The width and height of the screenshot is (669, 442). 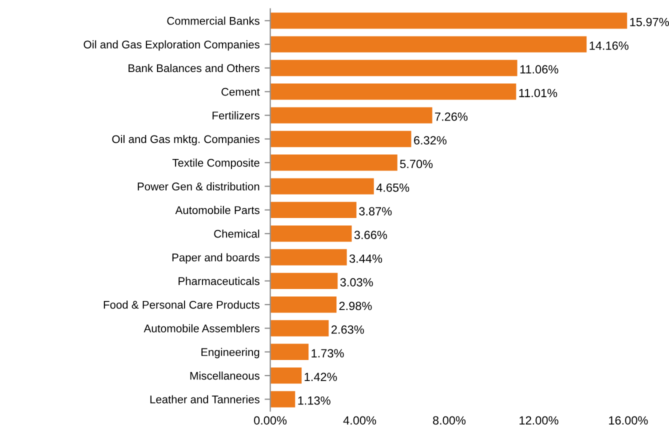 What do you see at coordinates (539, 420) in the screenshot?
I see `x-tick-label: 12.00%` at bounding box center [539, 420].